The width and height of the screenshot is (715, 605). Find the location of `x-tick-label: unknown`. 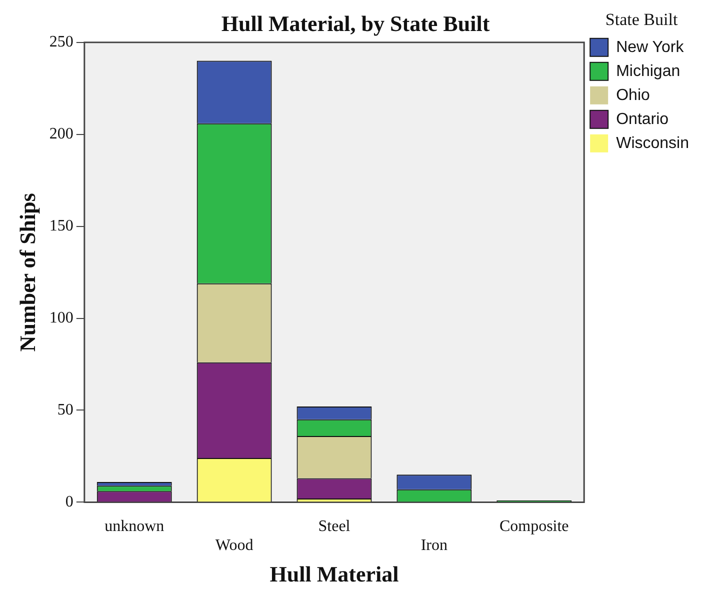

x-tick-label: unknown is located at coordinates (134, 527).